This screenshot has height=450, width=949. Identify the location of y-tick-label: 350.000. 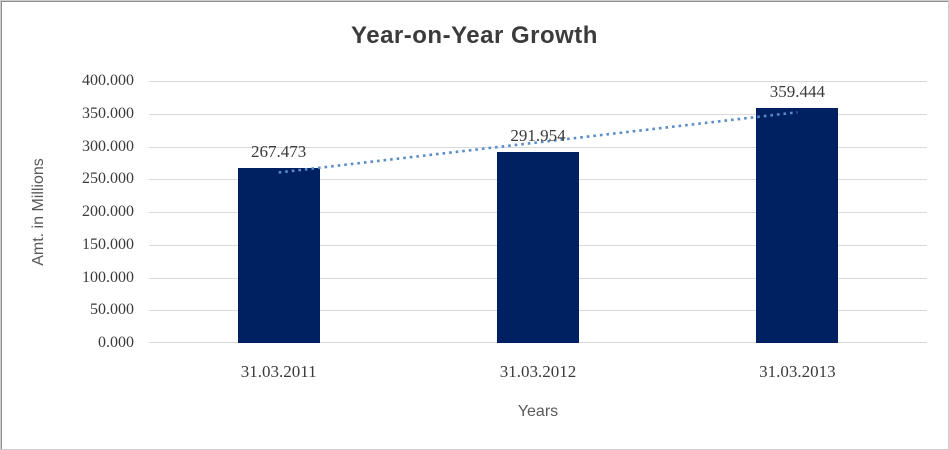
(108, 113).